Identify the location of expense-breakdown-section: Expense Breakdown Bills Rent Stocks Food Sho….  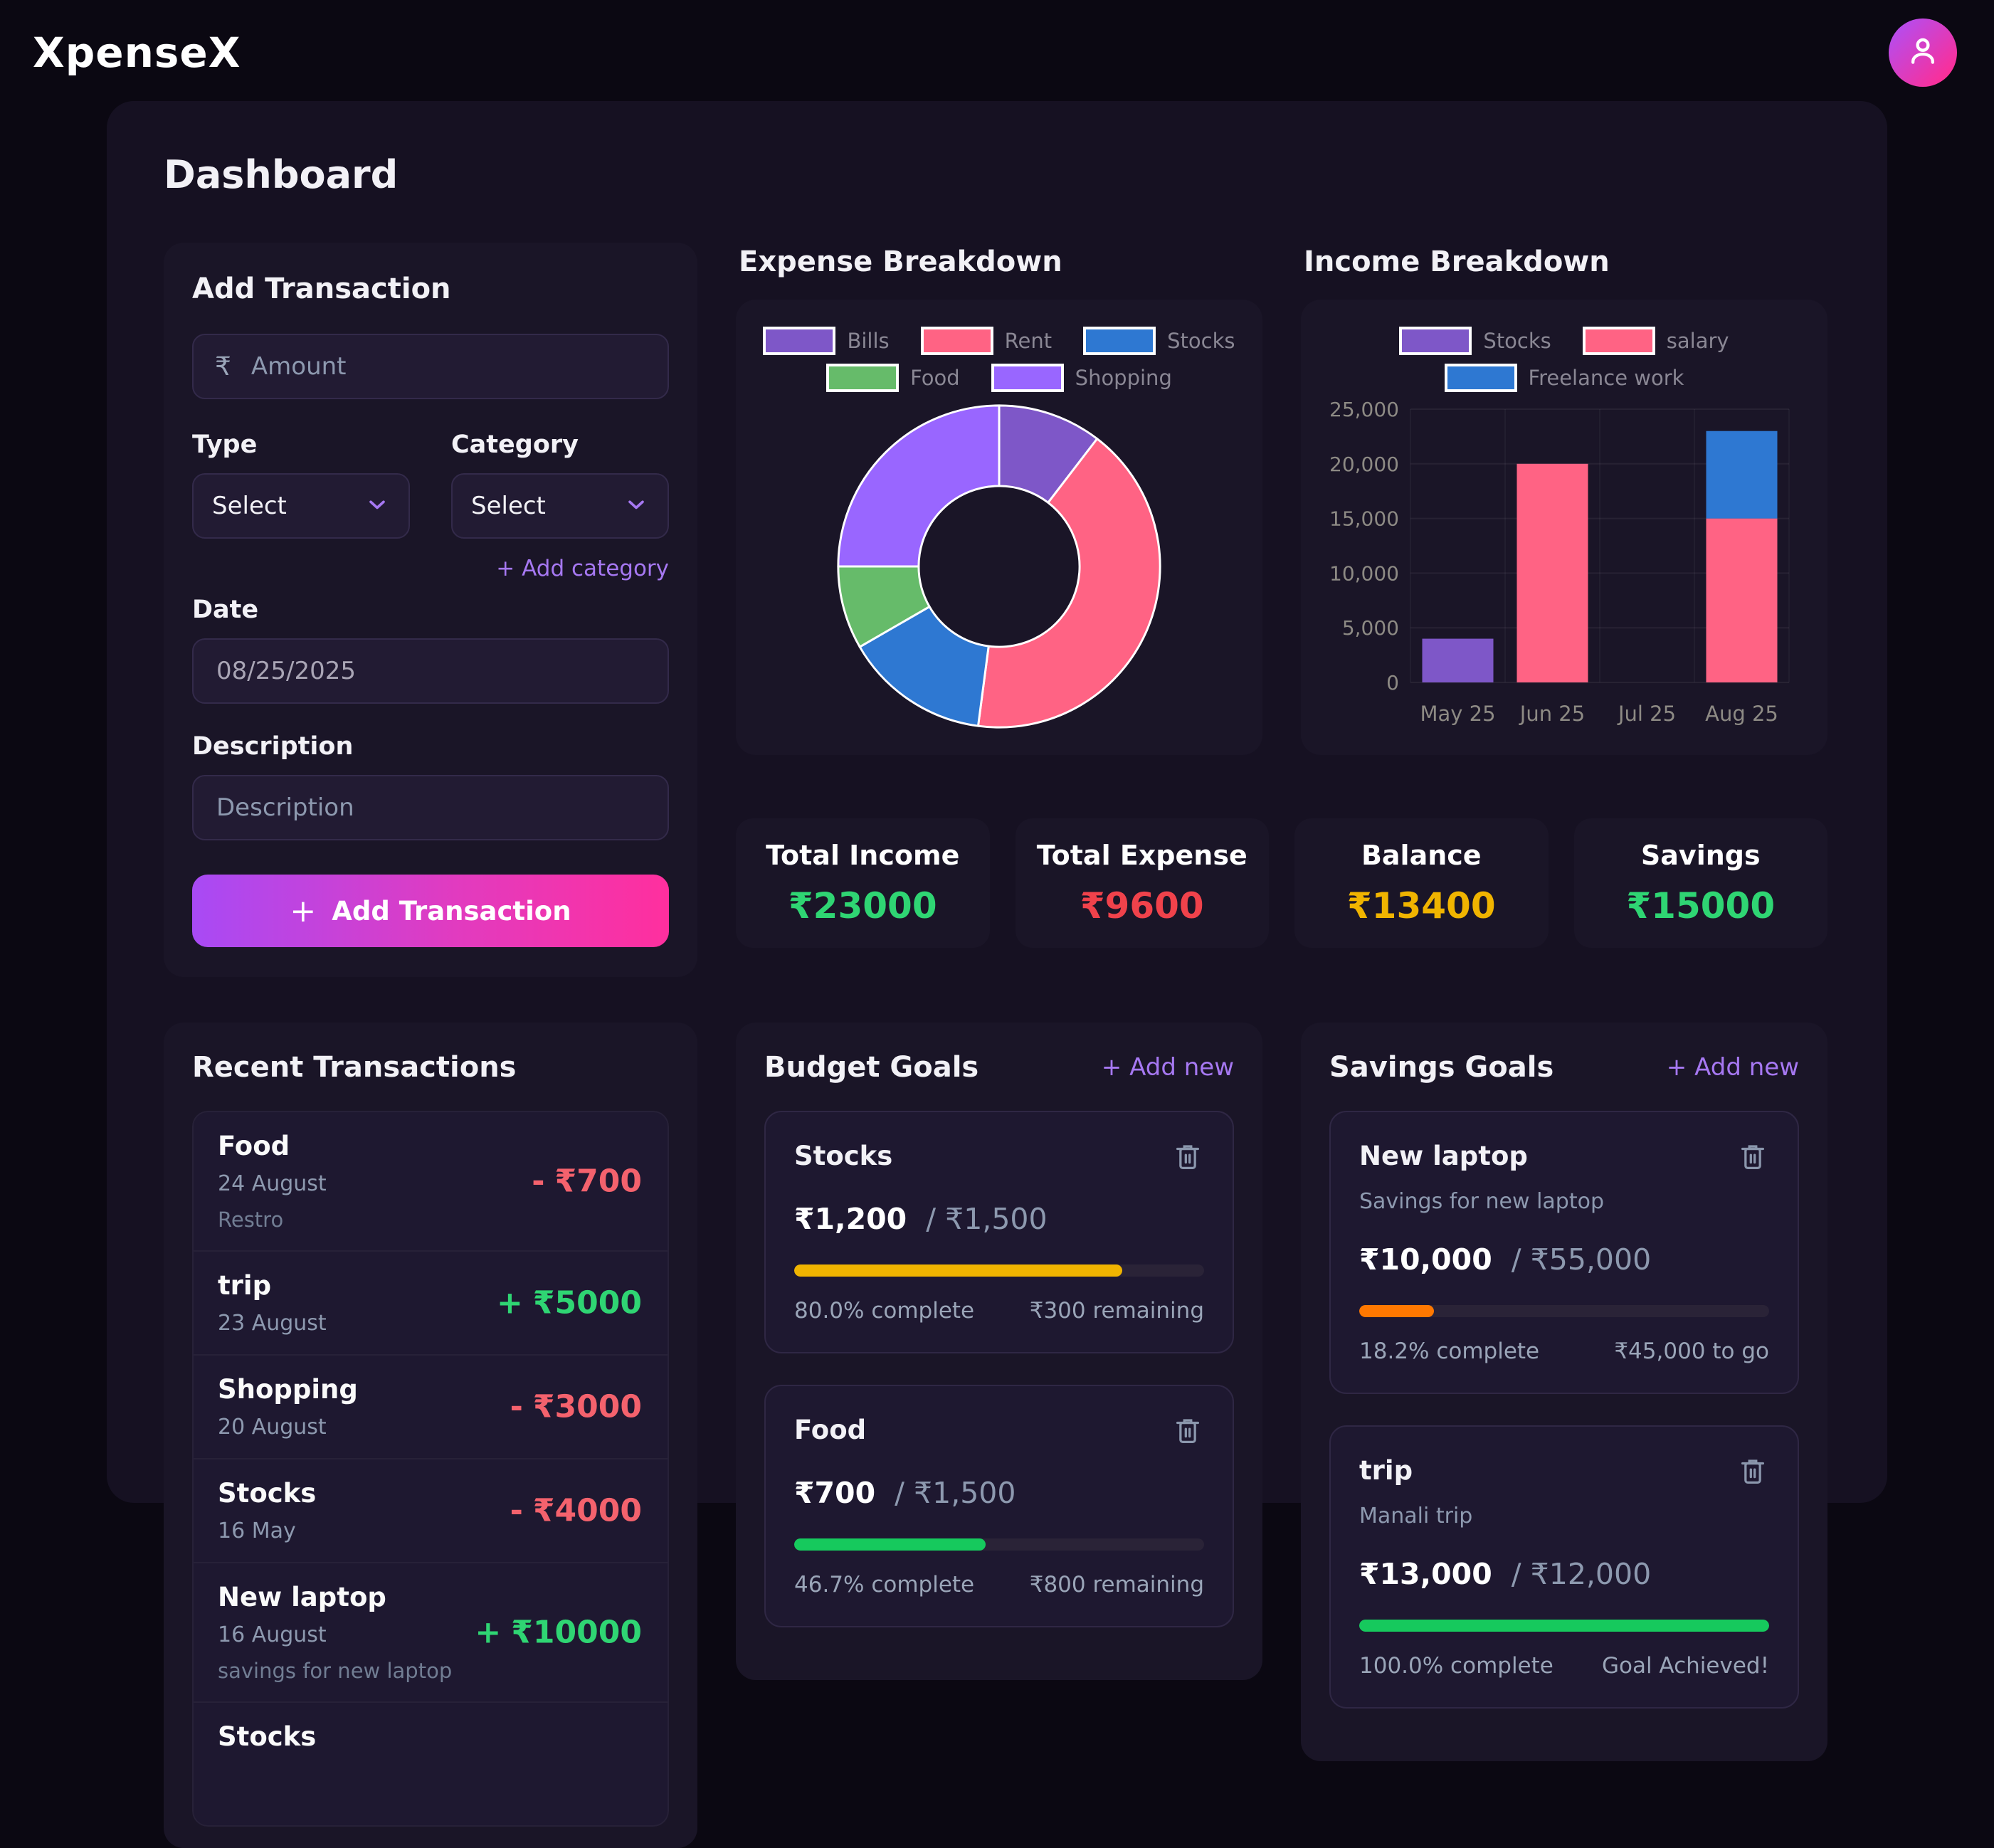
(999, 513).